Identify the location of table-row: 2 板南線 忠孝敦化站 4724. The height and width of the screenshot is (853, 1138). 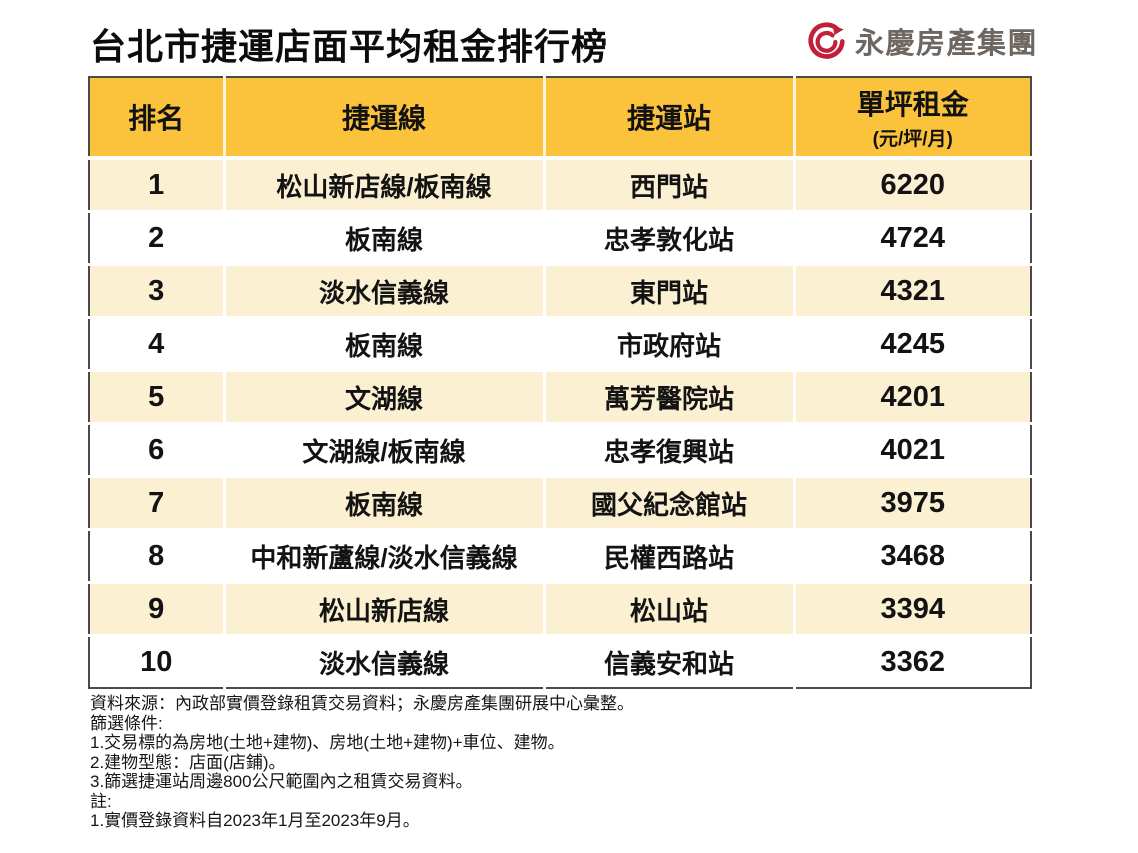
(560, 238).